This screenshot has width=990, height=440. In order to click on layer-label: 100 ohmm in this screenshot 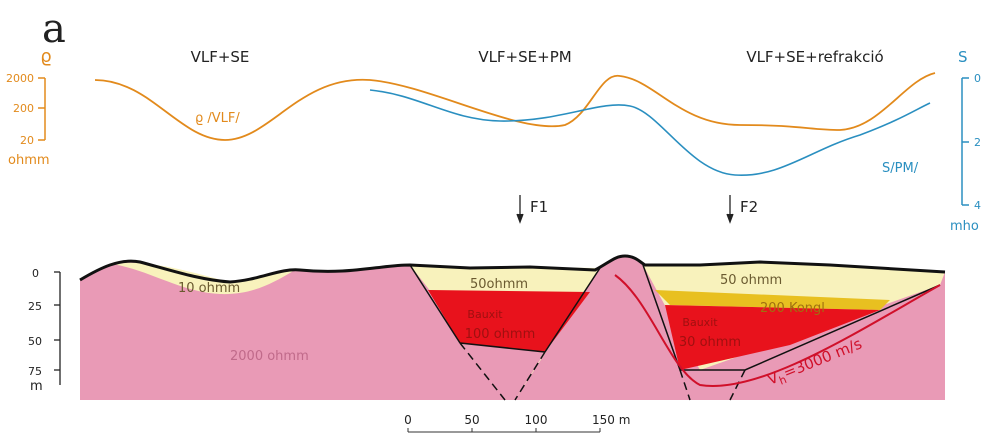, I will do `click(500, 334)`.